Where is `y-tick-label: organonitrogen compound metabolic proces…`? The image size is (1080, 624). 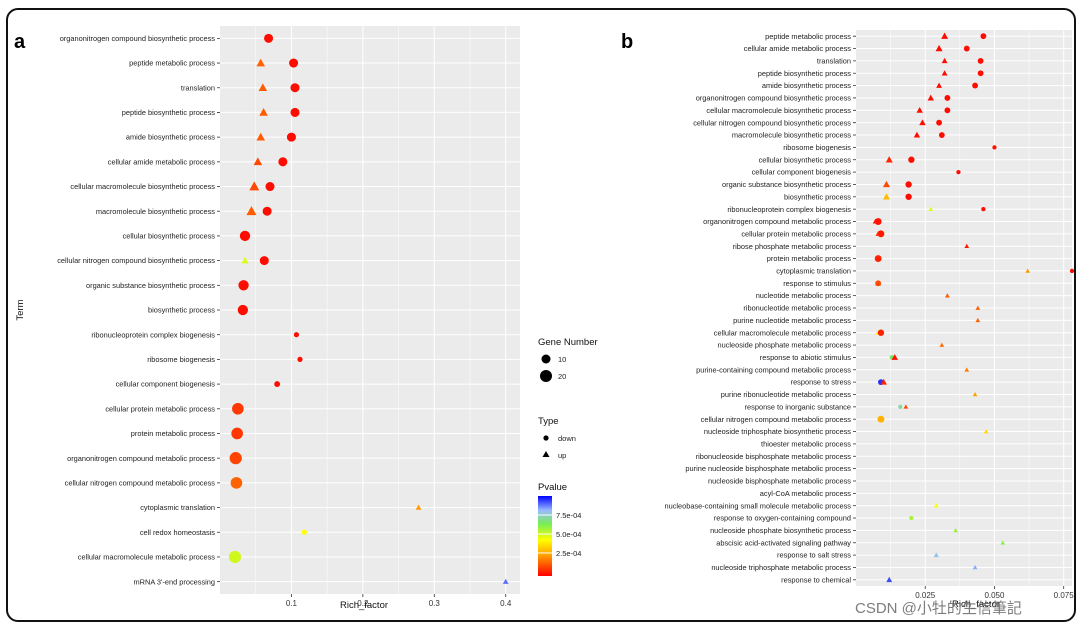
y-tick-label: organonitrogen compound metabolic proces… is located at coordinates (777, 221).